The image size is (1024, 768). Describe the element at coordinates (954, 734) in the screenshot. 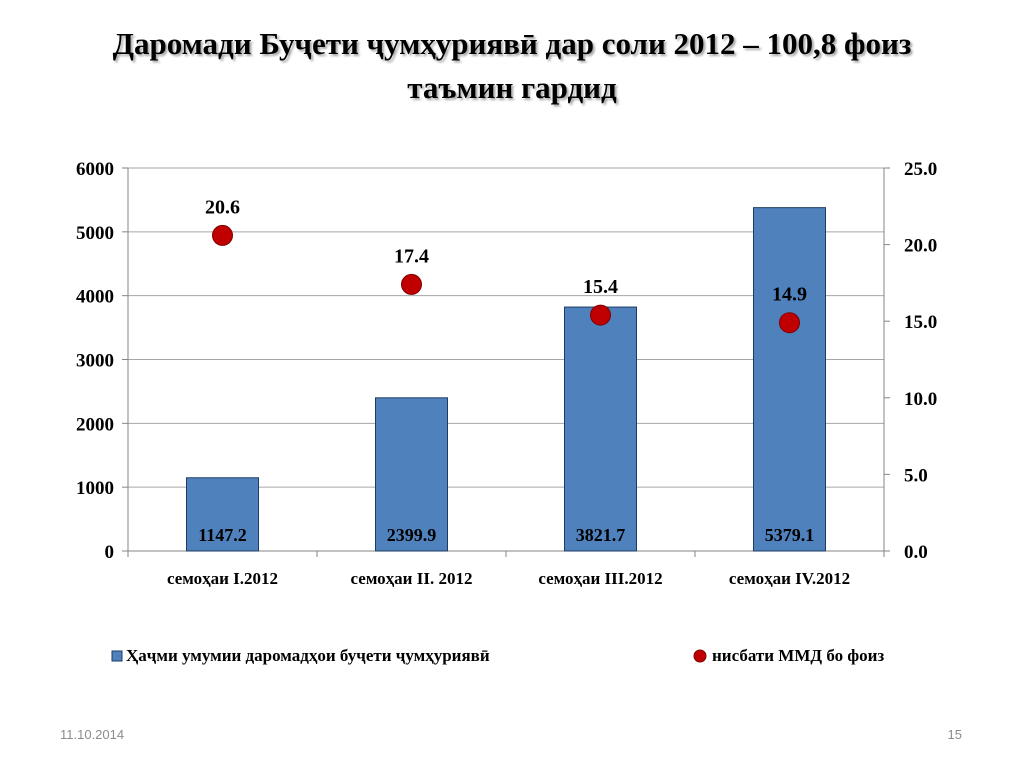

I see `slide-page-number: 15` at that location.